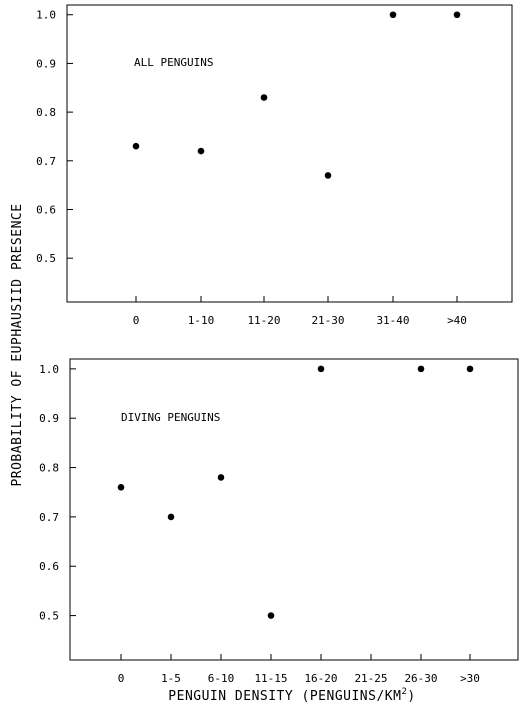 This screenshot has height=711, width=524. Describe the element at coordinates (327, 320) in the screenshot. I see `x-tick-label: 21-30` at that location.